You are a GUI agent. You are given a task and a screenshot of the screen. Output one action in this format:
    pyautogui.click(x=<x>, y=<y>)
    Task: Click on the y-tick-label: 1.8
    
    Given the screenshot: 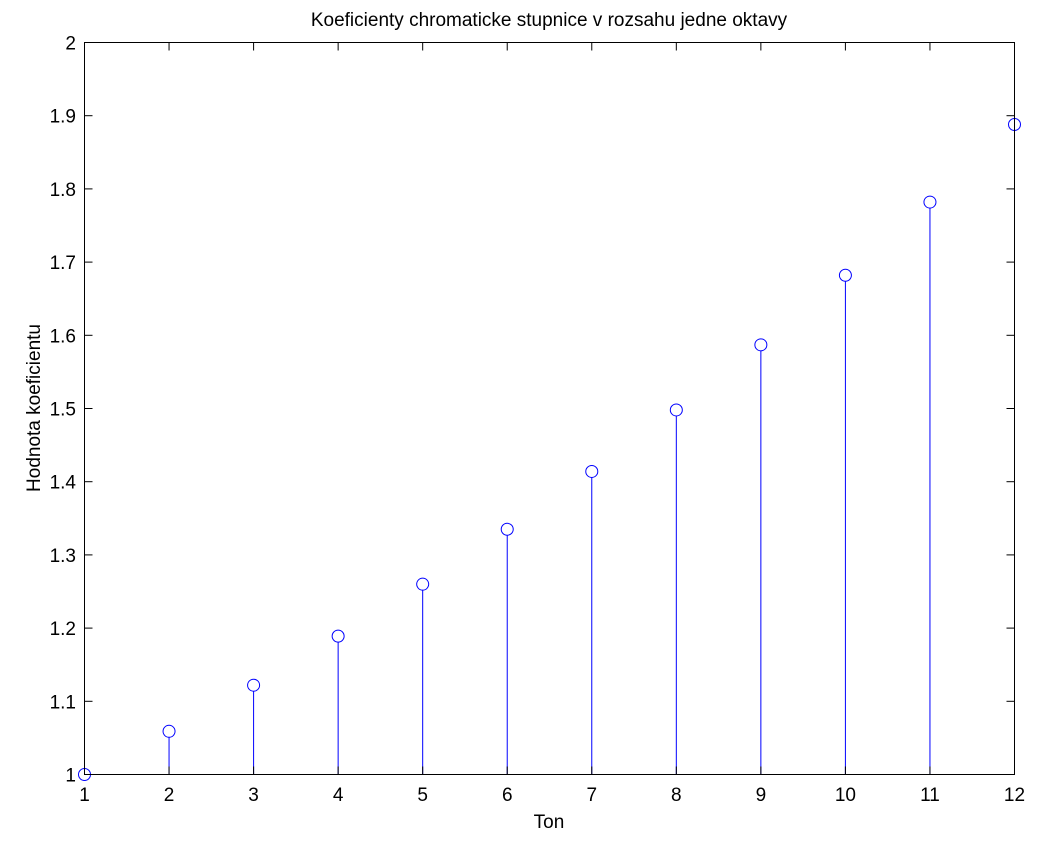 What is the action you would take?
    pyautogui.click(x=63, y=190)
    